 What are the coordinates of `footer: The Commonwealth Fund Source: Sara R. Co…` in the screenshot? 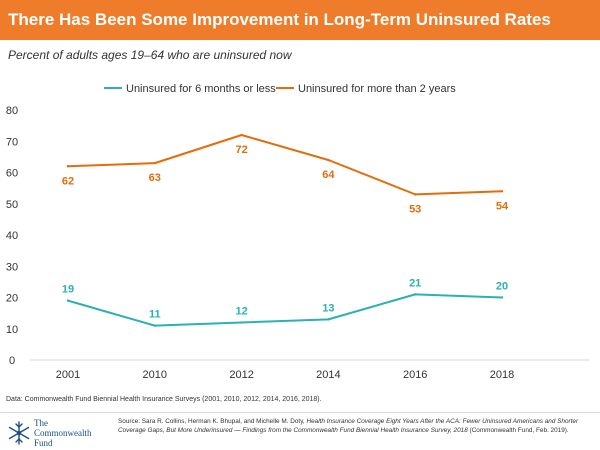 It's located at (300, 431).